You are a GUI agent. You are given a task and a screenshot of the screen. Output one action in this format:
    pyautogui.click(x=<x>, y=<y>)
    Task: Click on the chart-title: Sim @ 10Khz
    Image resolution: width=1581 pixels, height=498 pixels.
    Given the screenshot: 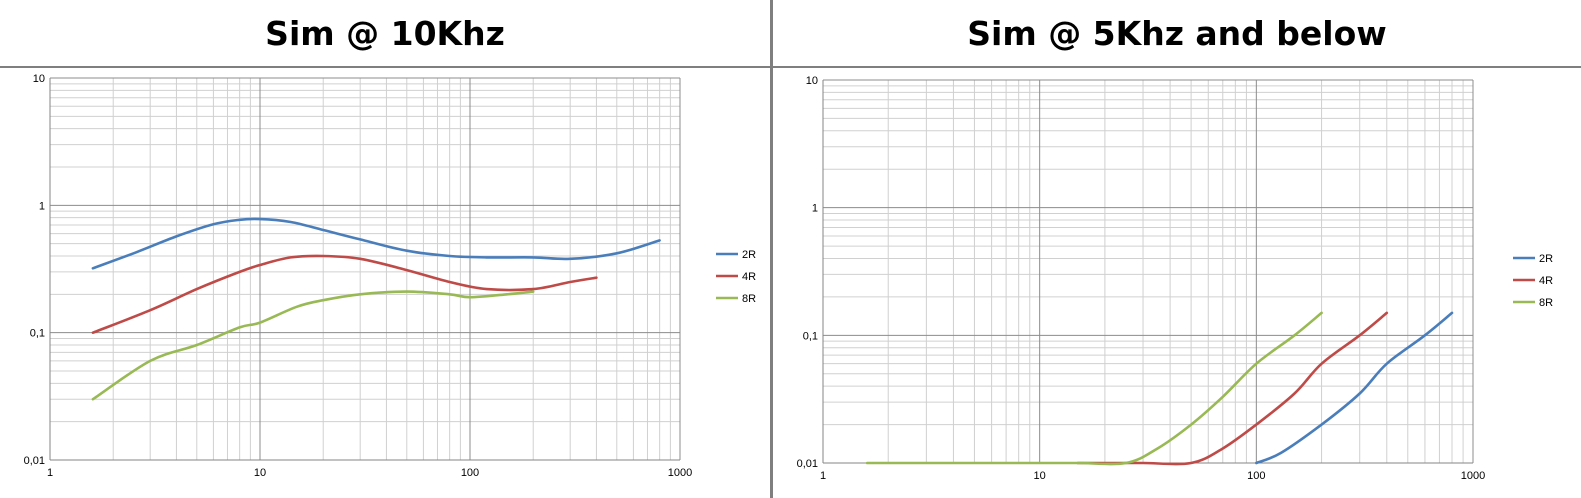 What is the action you would take?
    pyautogui.click(x=385, y=33)
    